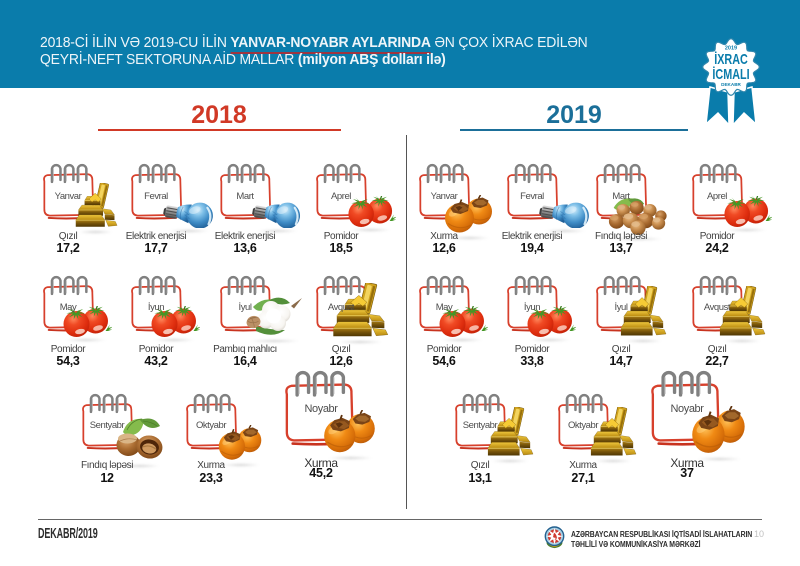  Describe the element at coordinates (730, 73) in the screenshot. I see `svg-text: İCMALI` at that location.